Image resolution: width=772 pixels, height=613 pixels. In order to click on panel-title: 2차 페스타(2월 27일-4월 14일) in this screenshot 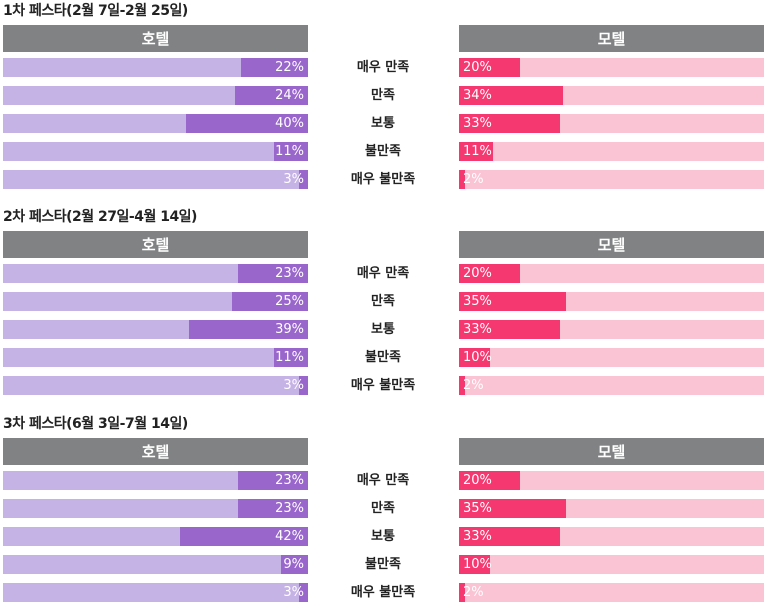, I will do `click(100, 217)`.